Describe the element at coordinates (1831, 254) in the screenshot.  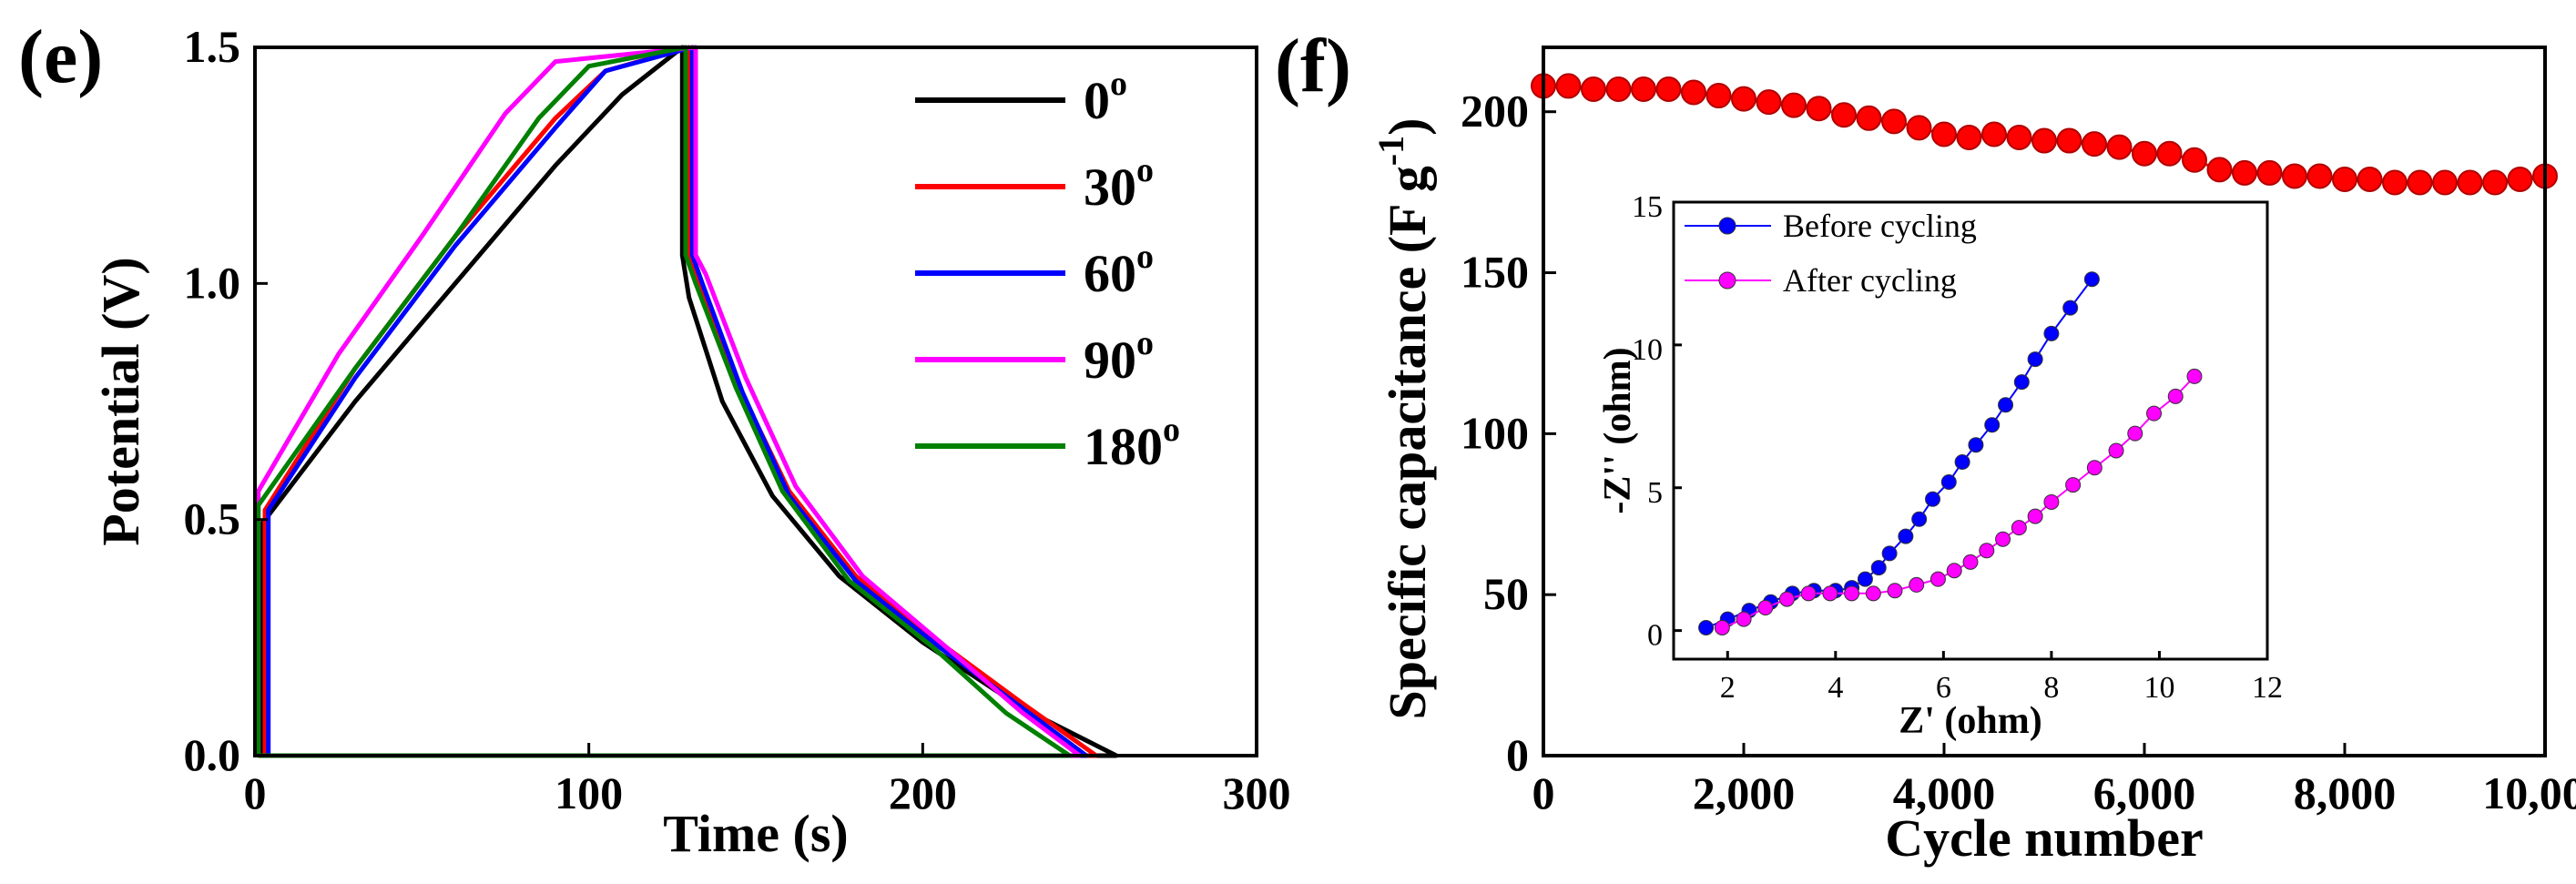
I see `inset-legend: Before cycling After cycling` at that location.